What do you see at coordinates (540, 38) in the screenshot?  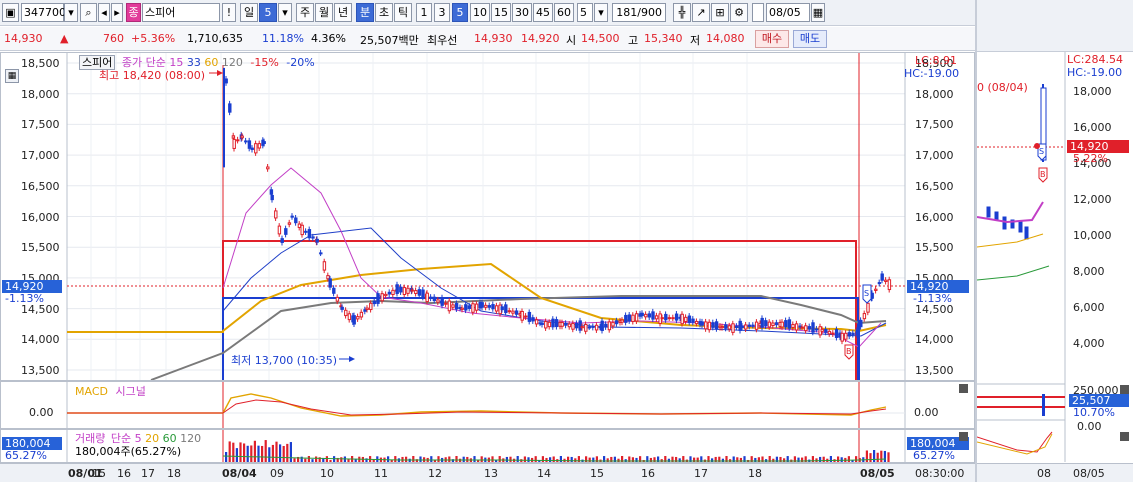 I see `bid-price: 14,920` at bounding box center [540, 38].